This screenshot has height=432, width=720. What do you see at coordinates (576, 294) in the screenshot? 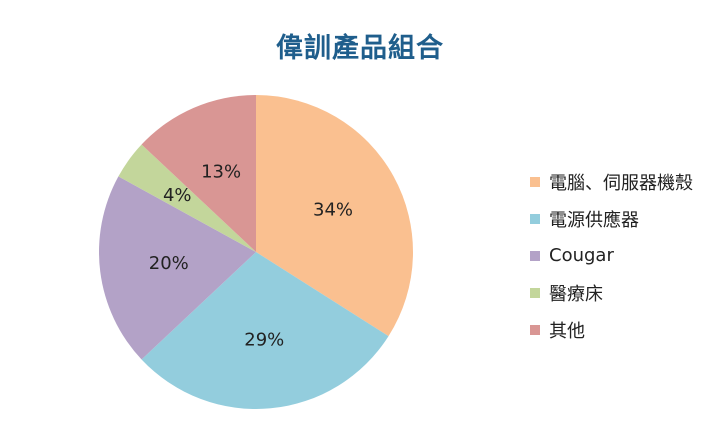
I see `legend-label: 醫療床` at bounding box center [576, 294].